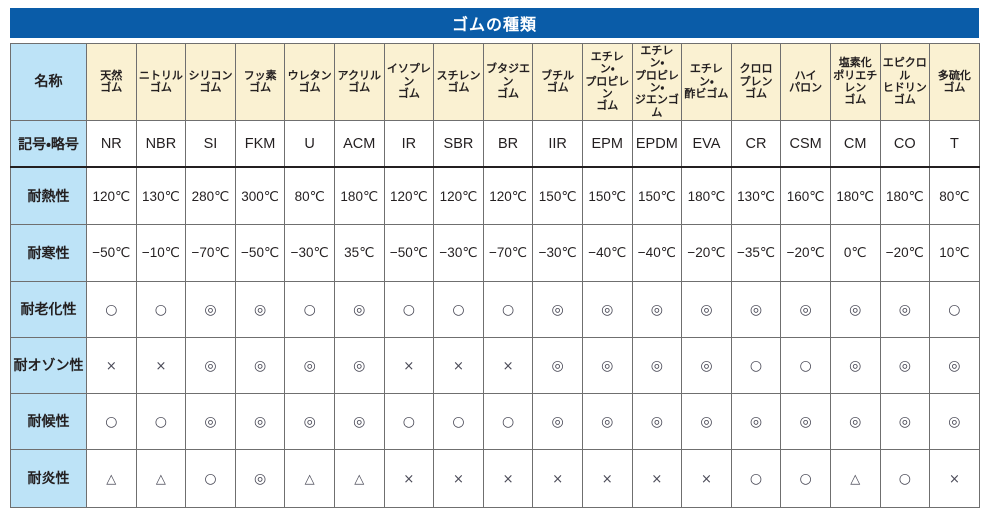 This screenshot has width=989, height=509. Describe the element at coordinates (409, 252) in the screenshot. I see `cold-cell-ir: −50℃` at that location.